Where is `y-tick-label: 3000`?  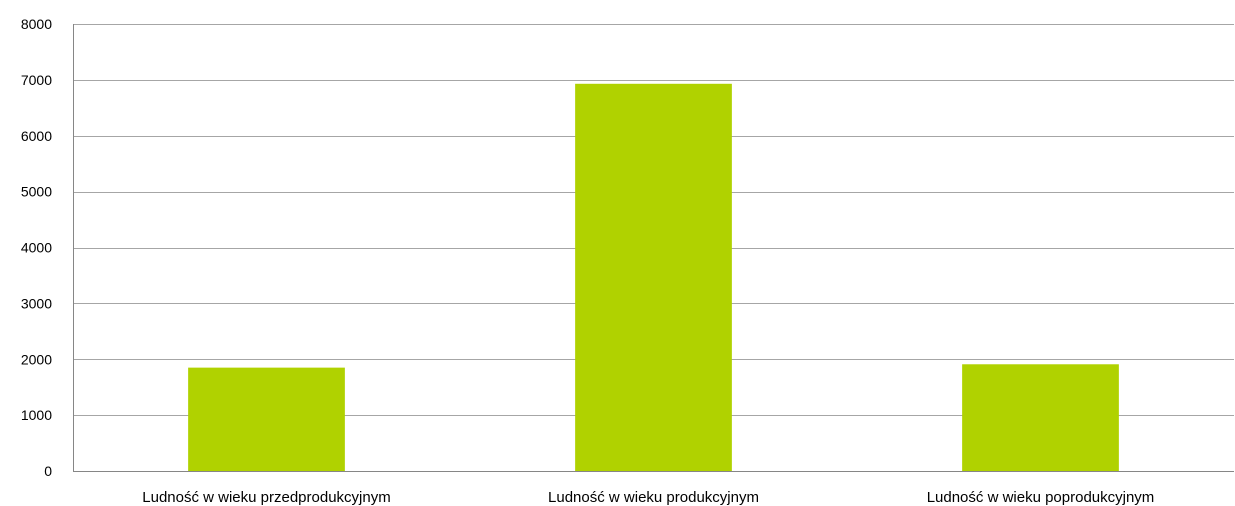
y-tick-label: 3000 is located at coordinates (36, 303).